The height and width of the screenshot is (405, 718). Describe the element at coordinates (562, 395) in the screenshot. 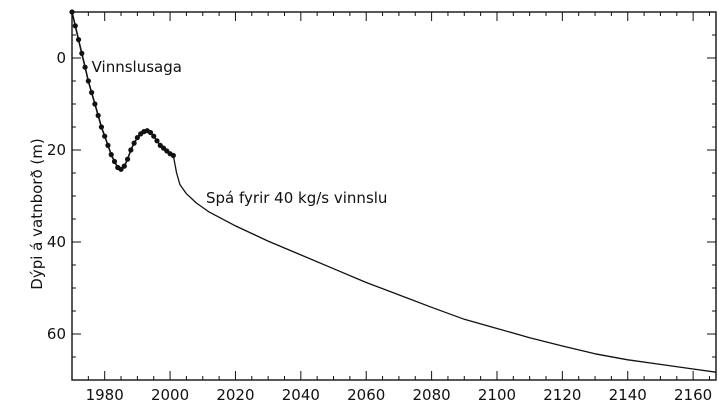

I see `x-tick-label: 2120` at that location.